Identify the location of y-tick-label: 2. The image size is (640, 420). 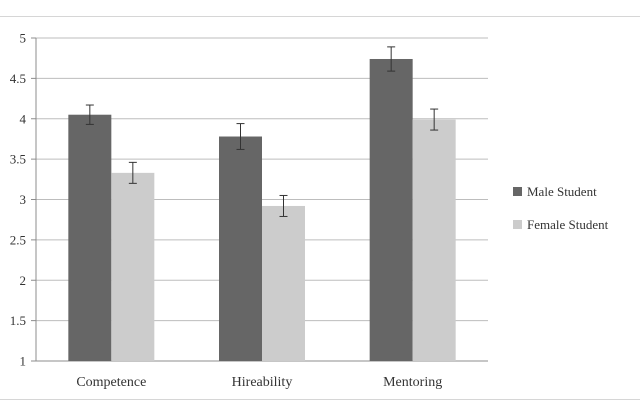
(23, 280).